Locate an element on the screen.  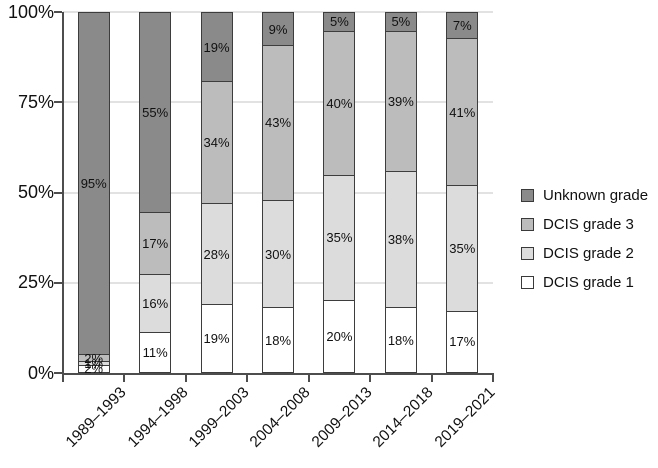
bar-2019–2021: 7% 41% 35% 17% is located at coordinates (462, 192).